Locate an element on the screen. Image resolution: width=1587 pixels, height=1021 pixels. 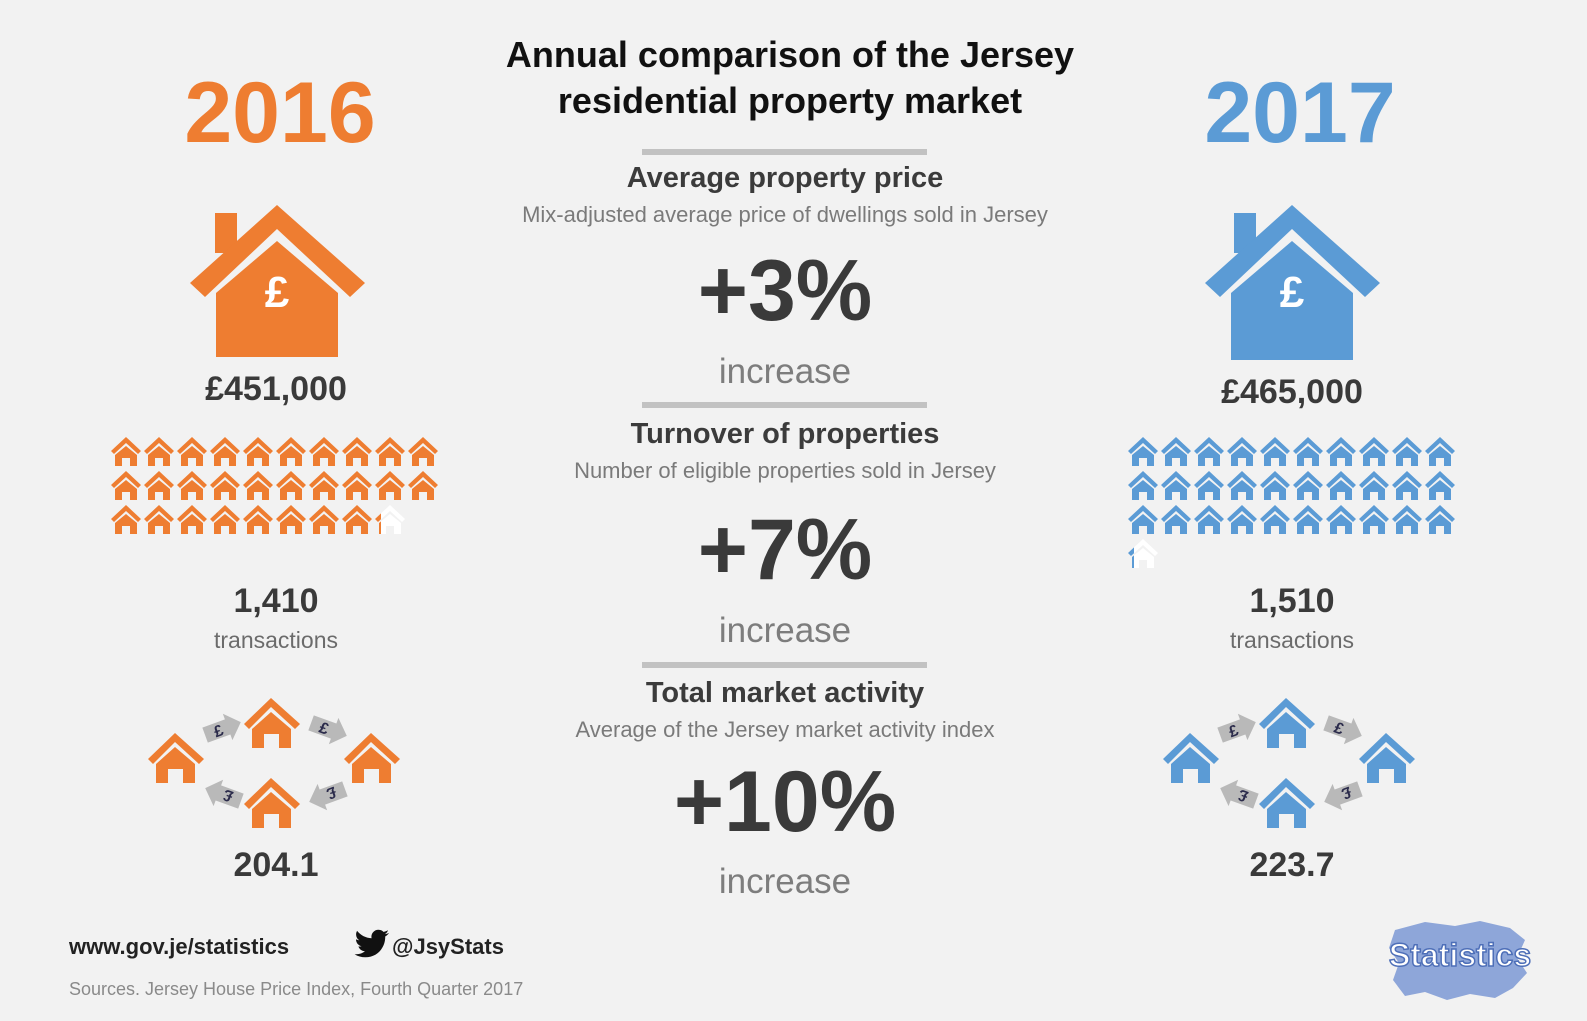
activity-section-title: Total market activity is located at coordinates (785, 693).